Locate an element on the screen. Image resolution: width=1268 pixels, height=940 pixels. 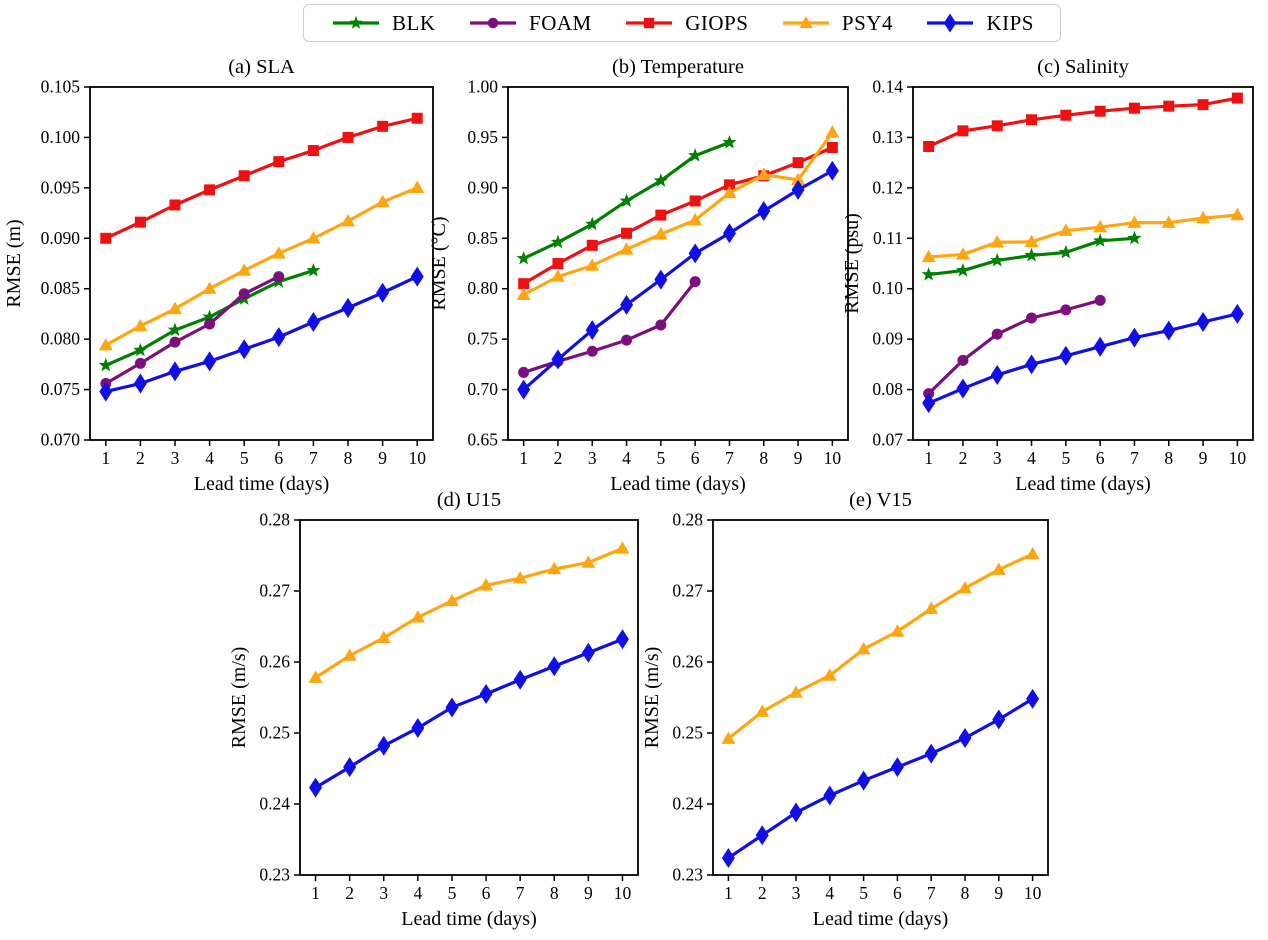
legend-label: KIPS is located at coordinates (1010, 22).